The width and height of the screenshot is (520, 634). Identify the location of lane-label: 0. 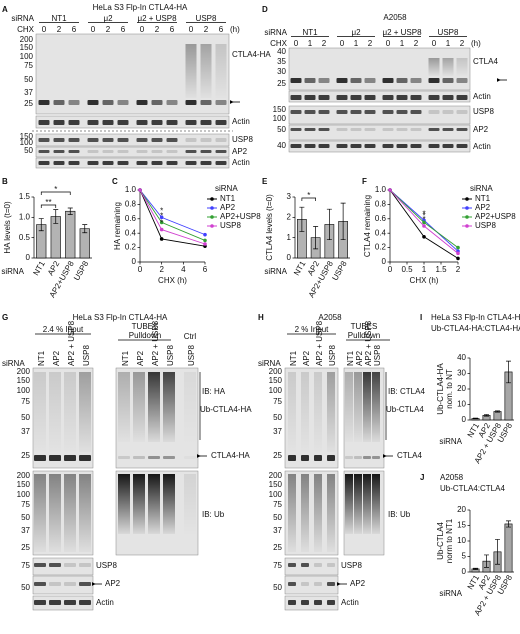
(93, 29).